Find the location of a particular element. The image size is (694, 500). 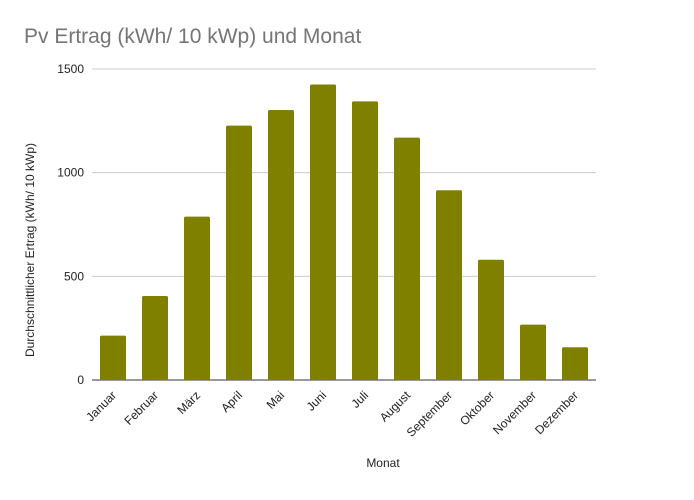

bar-dezember is located at coordinates (575, 363).